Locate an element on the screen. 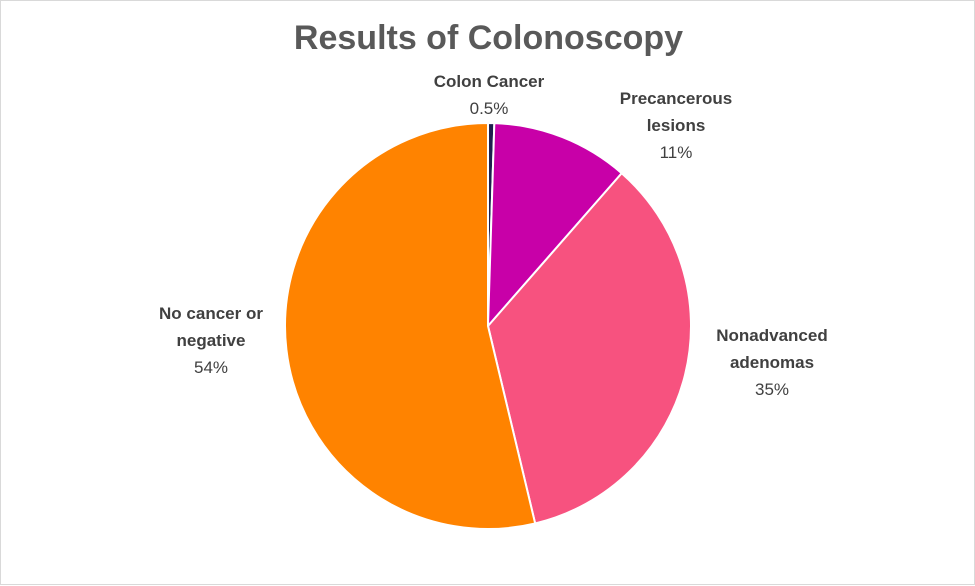 The height and width of the screenshot is (586, 975). slice-label-name: Precancerous is located at coordinates (676, 98).